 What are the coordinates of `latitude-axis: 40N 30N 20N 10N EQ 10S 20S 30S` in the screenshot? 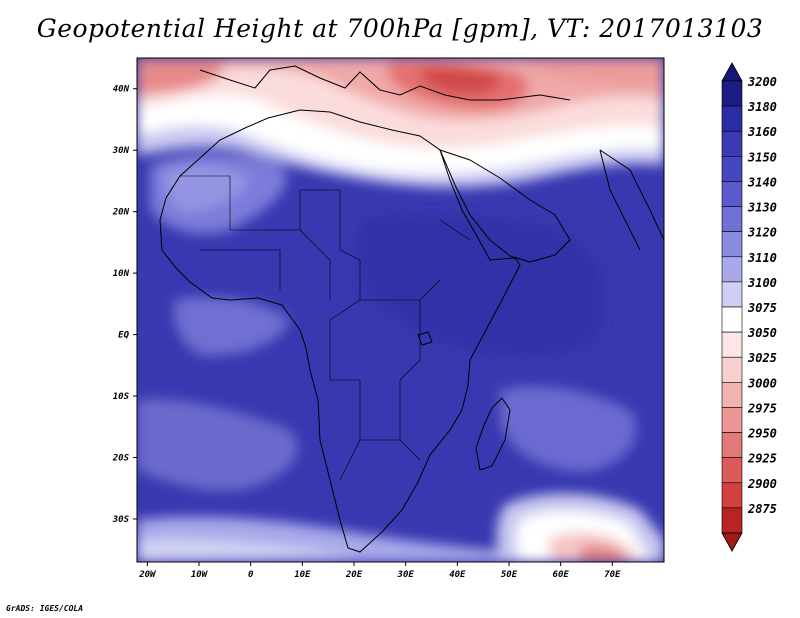 It's located at (124, 305).